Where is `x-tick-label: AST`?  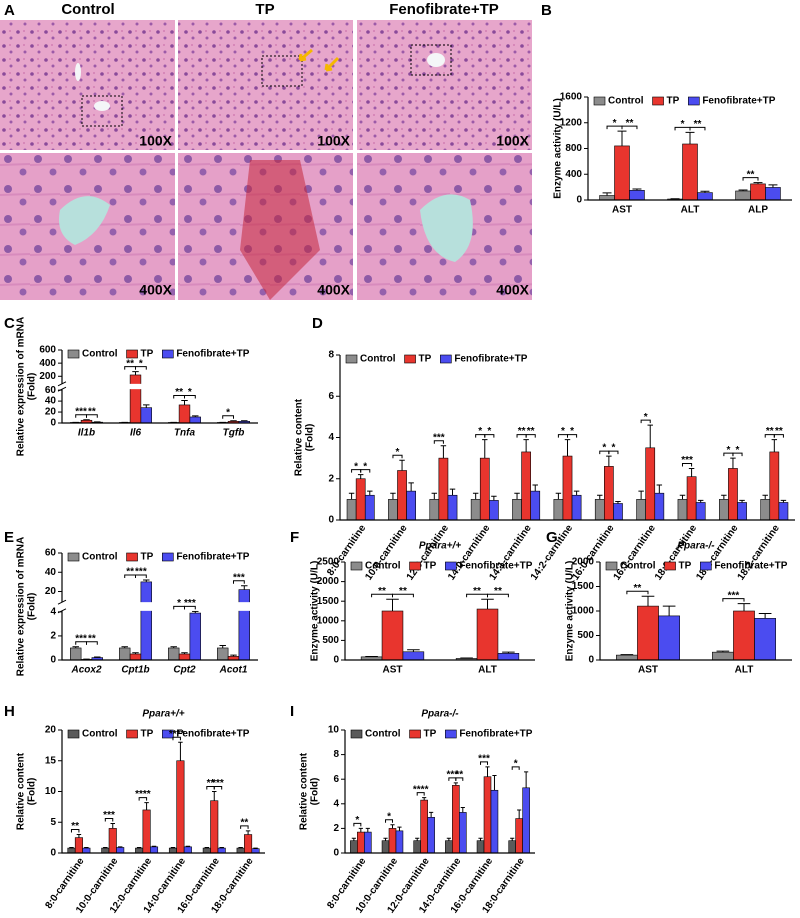 x-tick-label: AST is located at coordinates (648, 670).